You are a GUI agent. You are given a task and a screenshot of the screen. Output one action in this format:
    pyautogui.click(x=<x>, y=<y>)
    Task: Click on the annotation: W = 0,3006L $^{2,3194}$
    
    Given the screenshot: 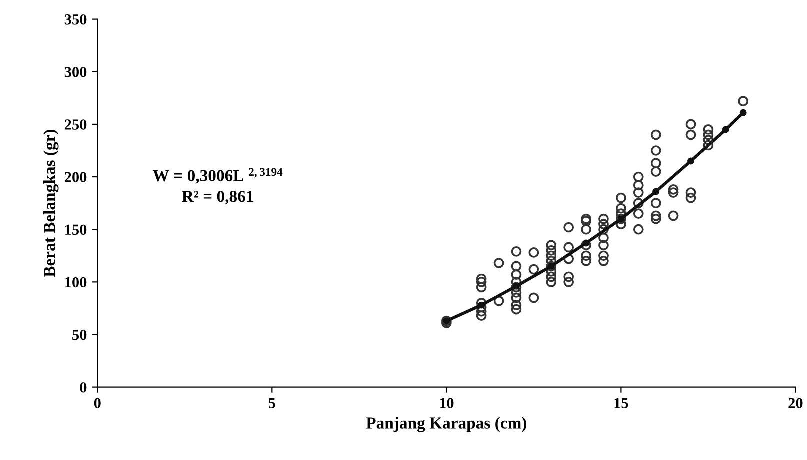 What is the action you would take?
    pyautogui.click(x=218, y=176)
    